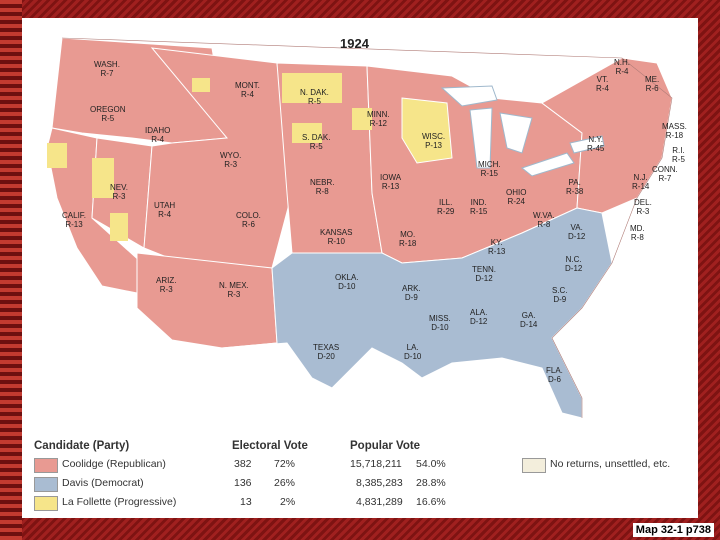 The image size is (720, 540). Describe the element at coordinates (82, 446) in the screenshot. I see `legend-header-candidate: Candidate (Party)` at that location.